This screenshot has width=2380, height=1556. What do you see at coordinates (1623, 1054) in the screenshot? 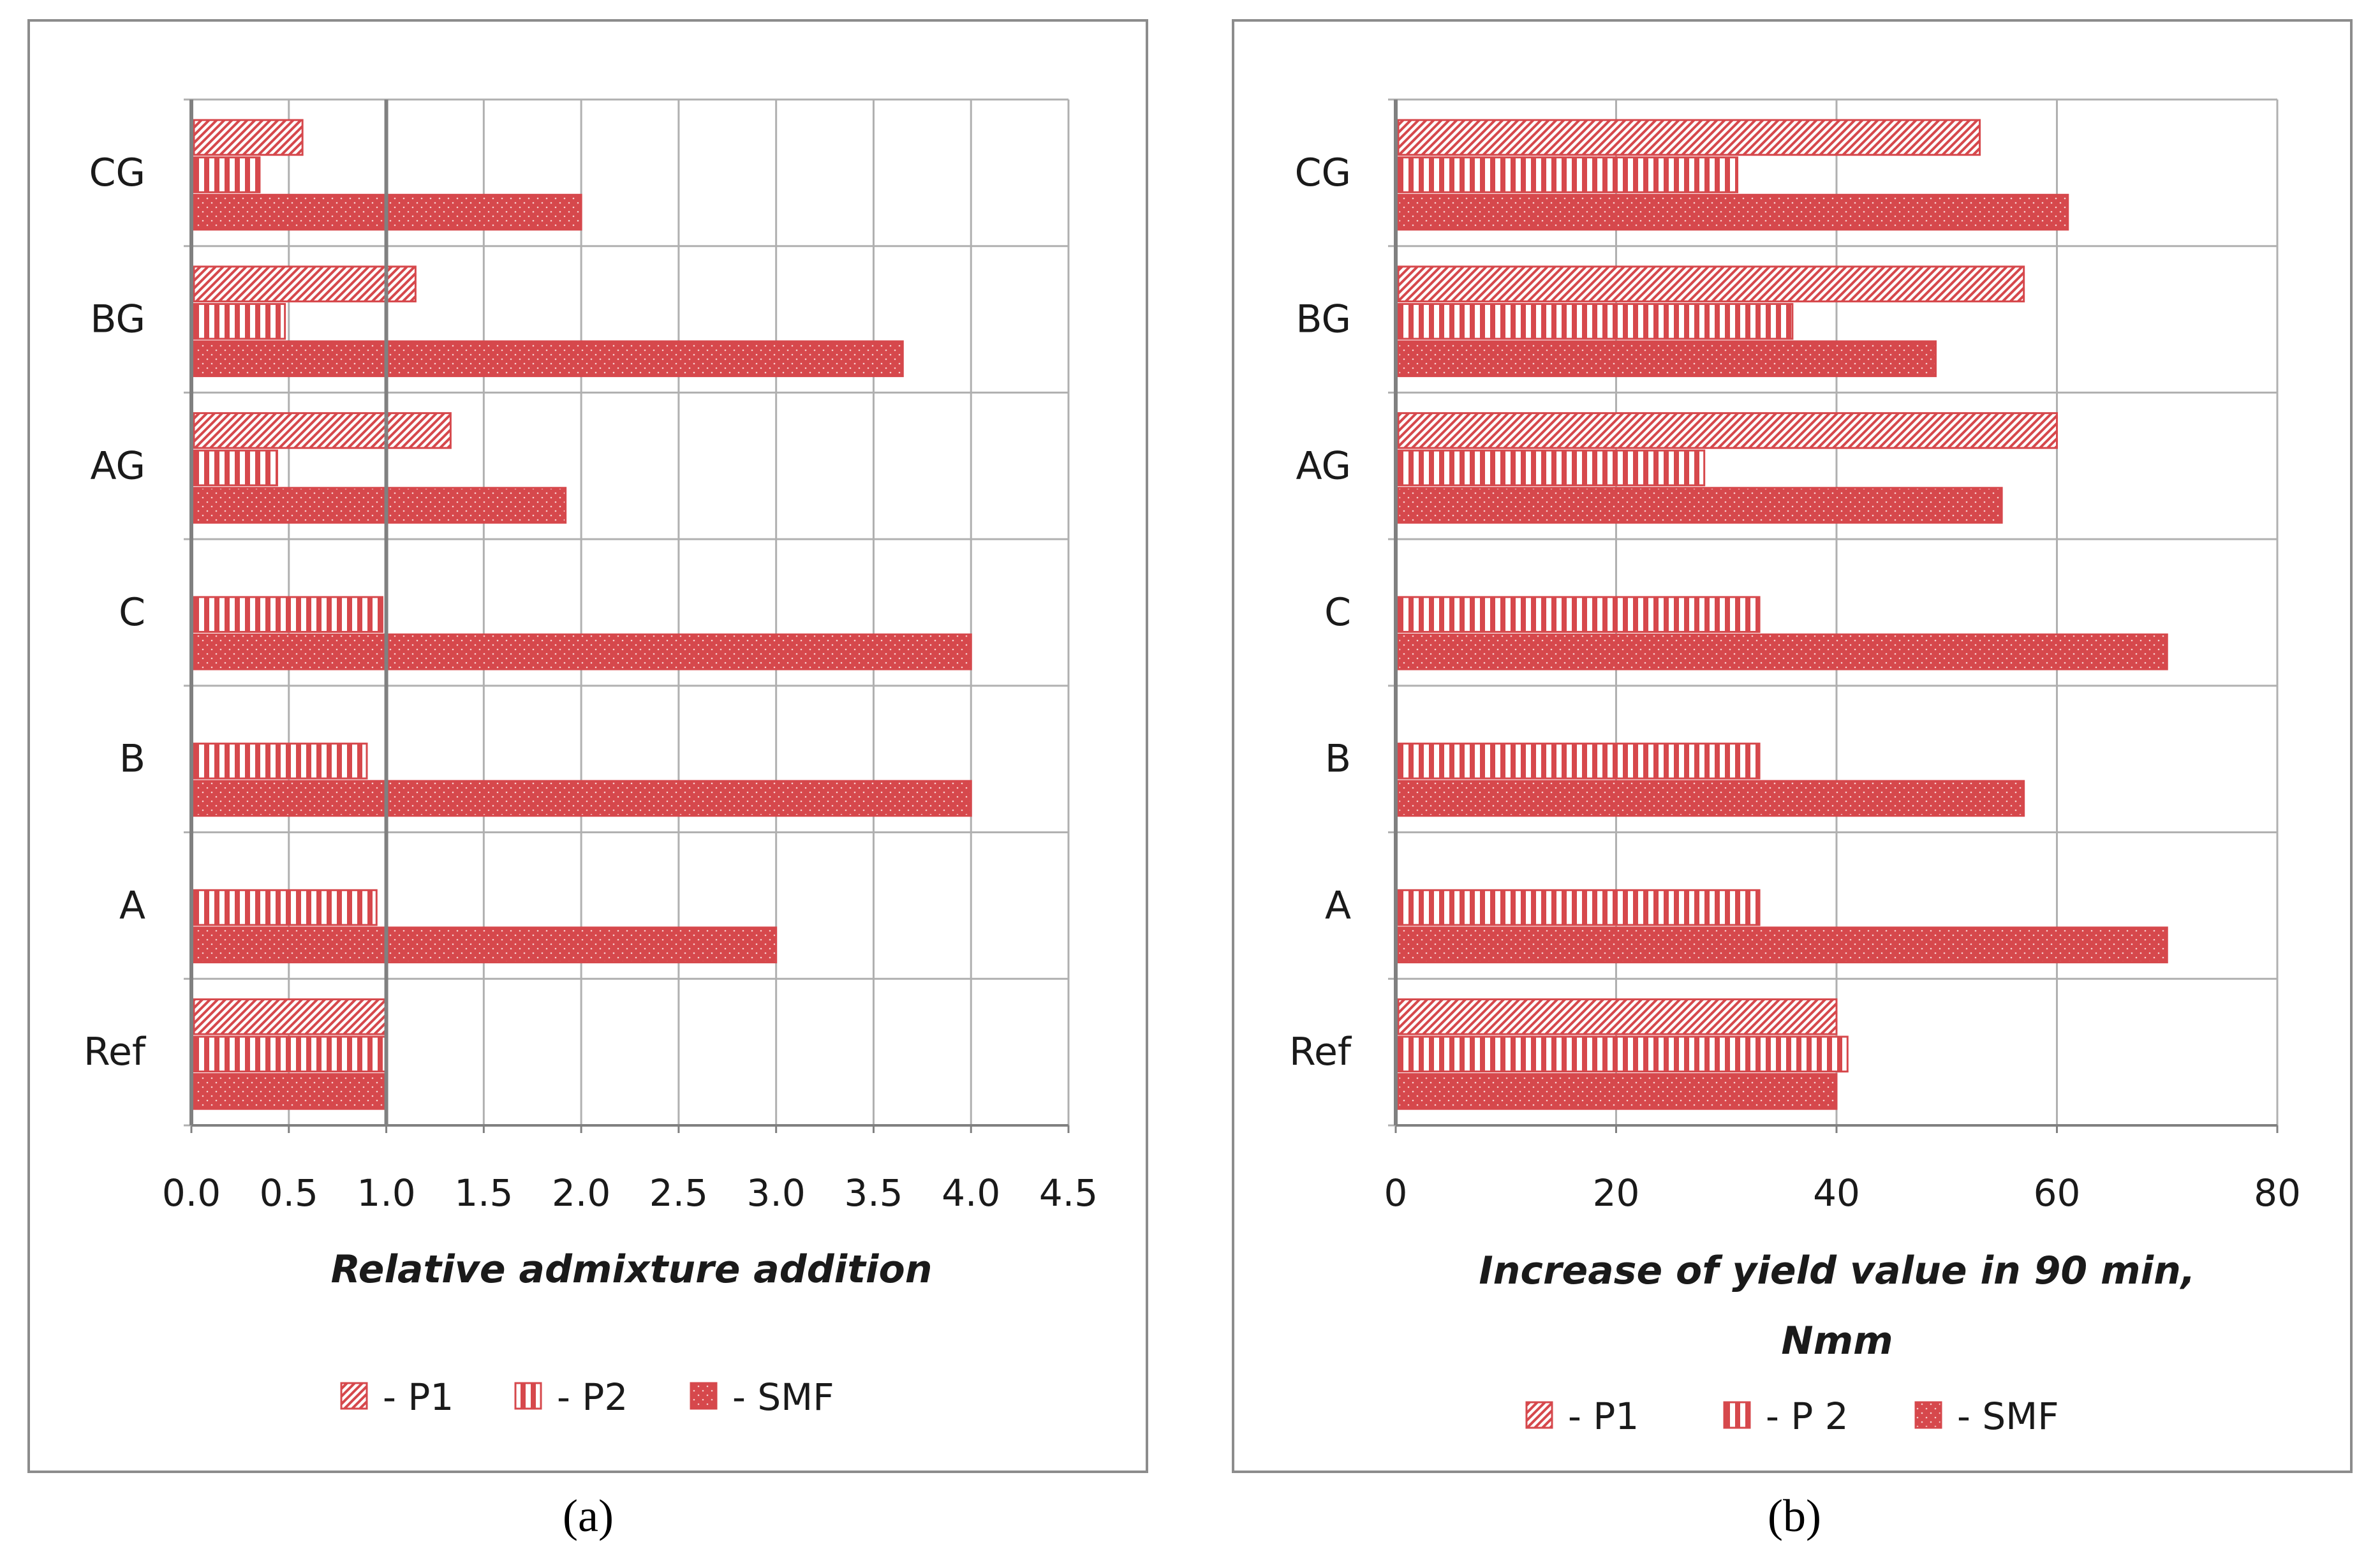
I see `panel-b-bar-p2-ref` at bounding box center [1623, 1054].